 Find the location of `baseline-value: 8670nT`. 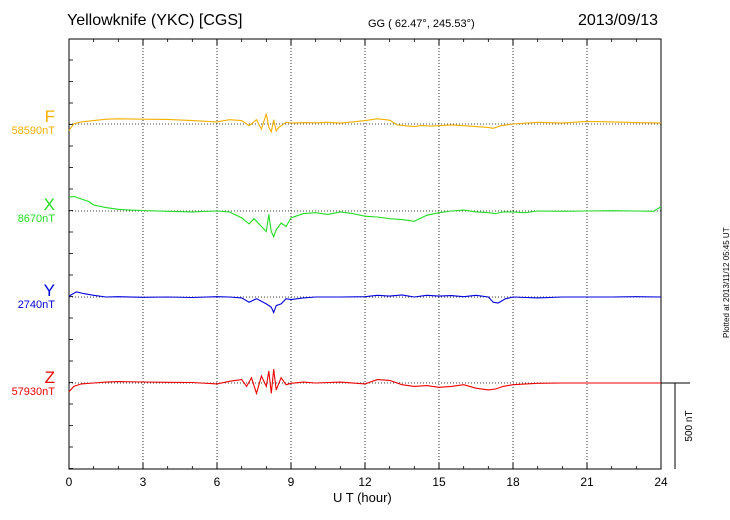

baseline-value: 8670nT is located at coordinates (36, 219).